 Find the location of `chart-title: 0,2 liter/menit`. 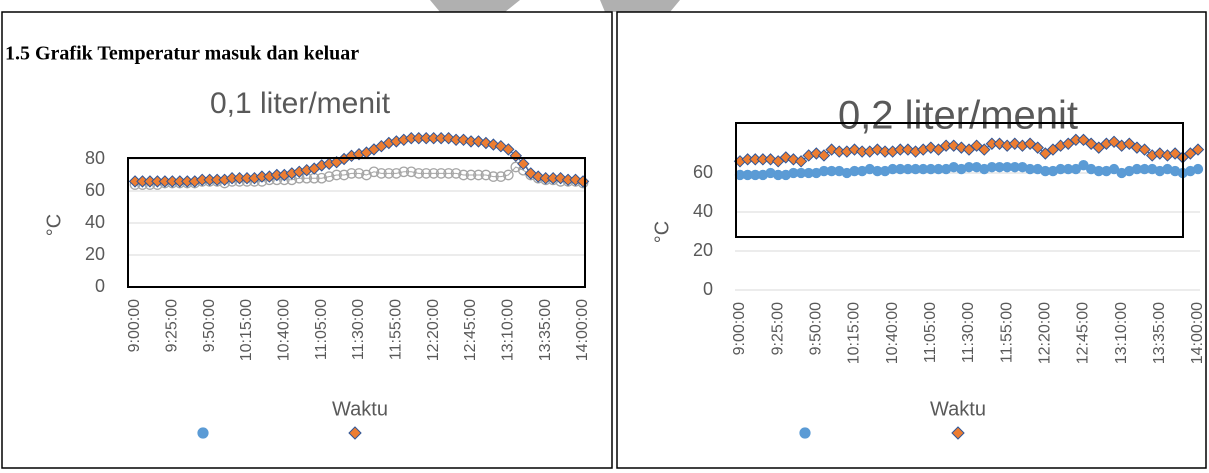

chart-title: 0,2 liter/menit is located at coordinates (958, 116).